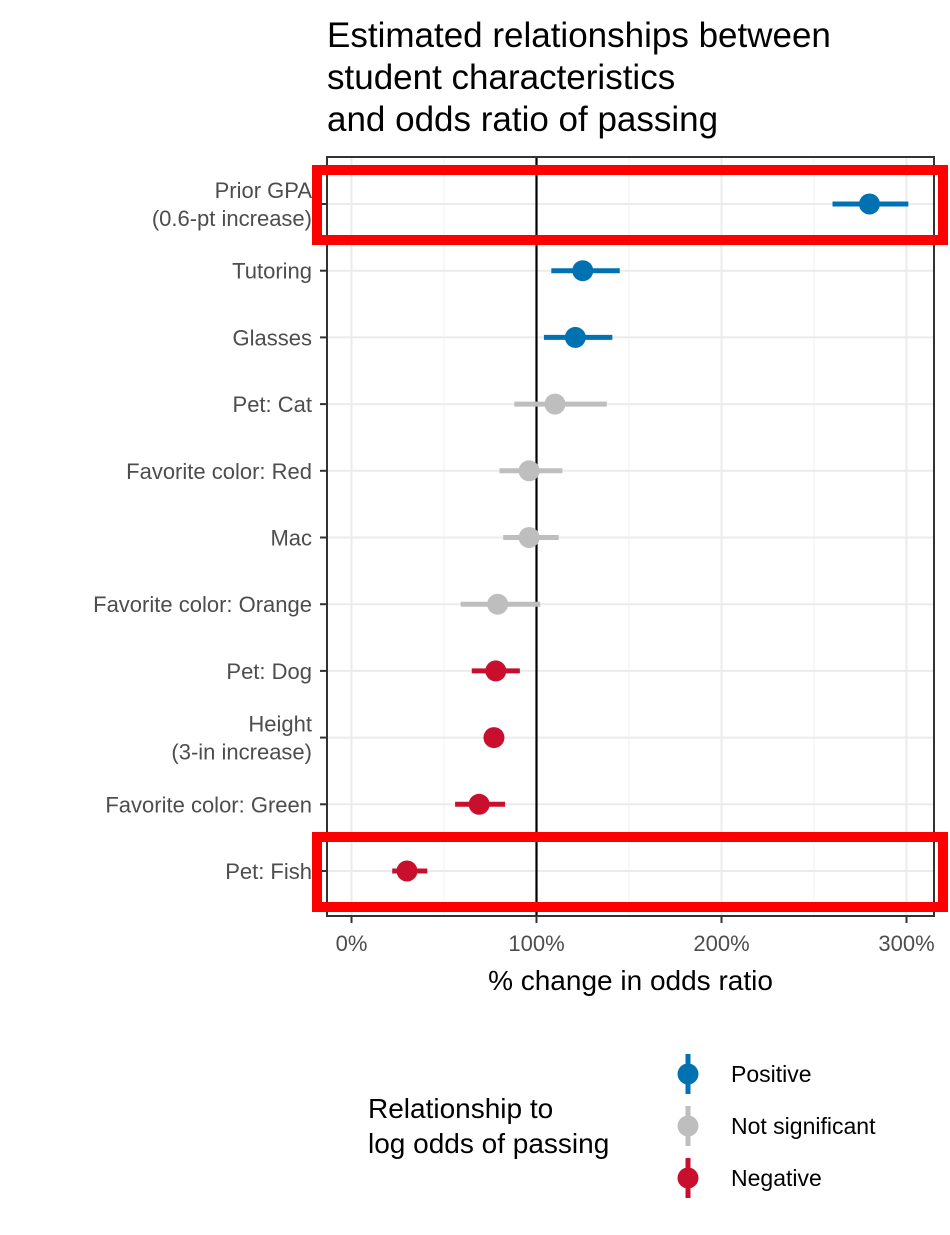  What do you see at coordinates (202, 604) in the screenshot?
I see `y-label: Favorite color: Orange` at bounding box center [202, 604].